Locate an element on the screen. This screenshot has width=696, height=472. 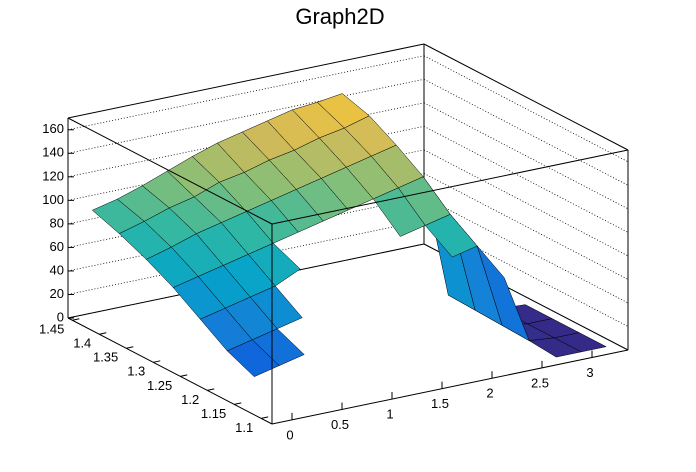
x-tick-label: 1.5 is located at coordinates (440, 403).